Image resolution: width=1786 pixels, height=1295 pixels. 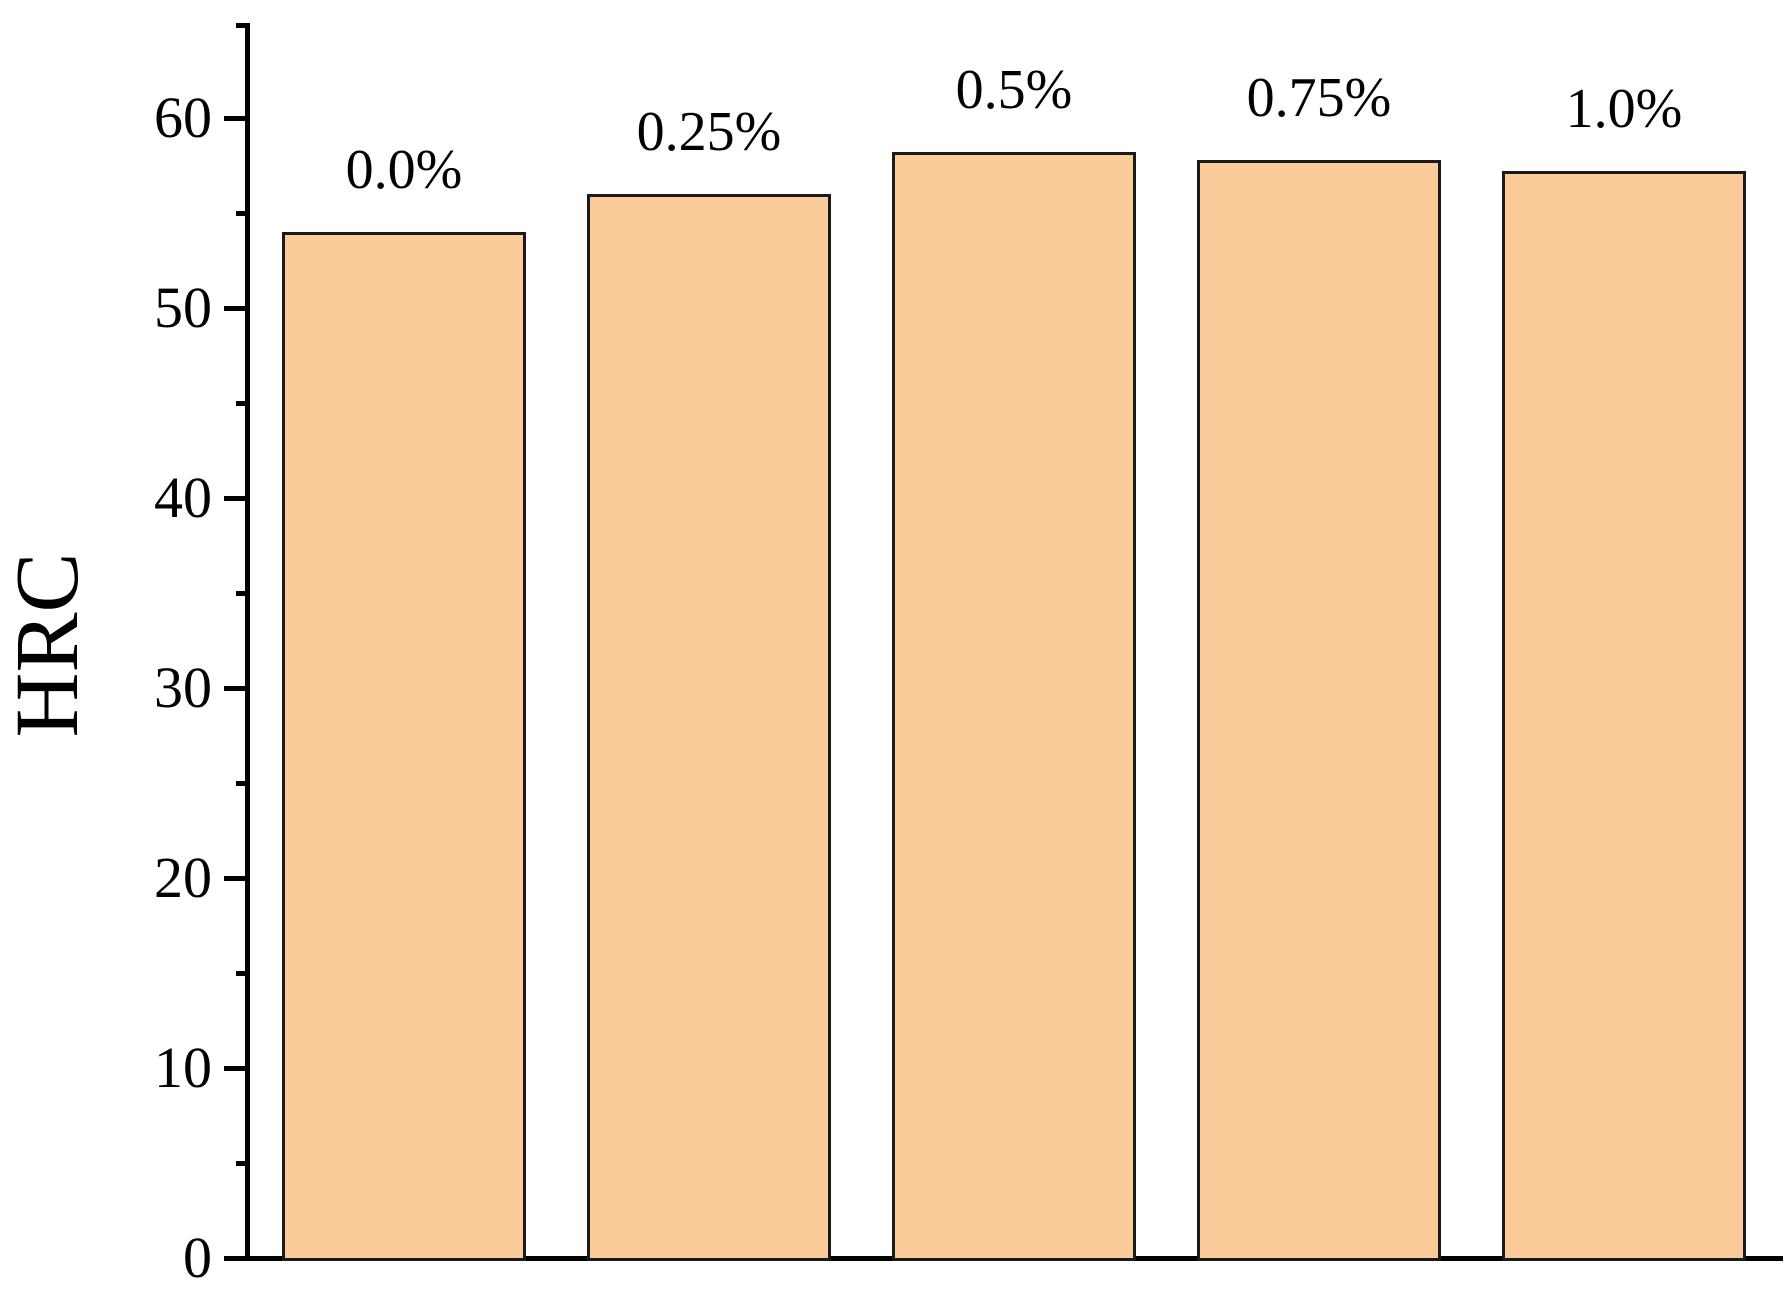 I want to click on y-axis-tick-label: 60, so click(x=183, y=117).